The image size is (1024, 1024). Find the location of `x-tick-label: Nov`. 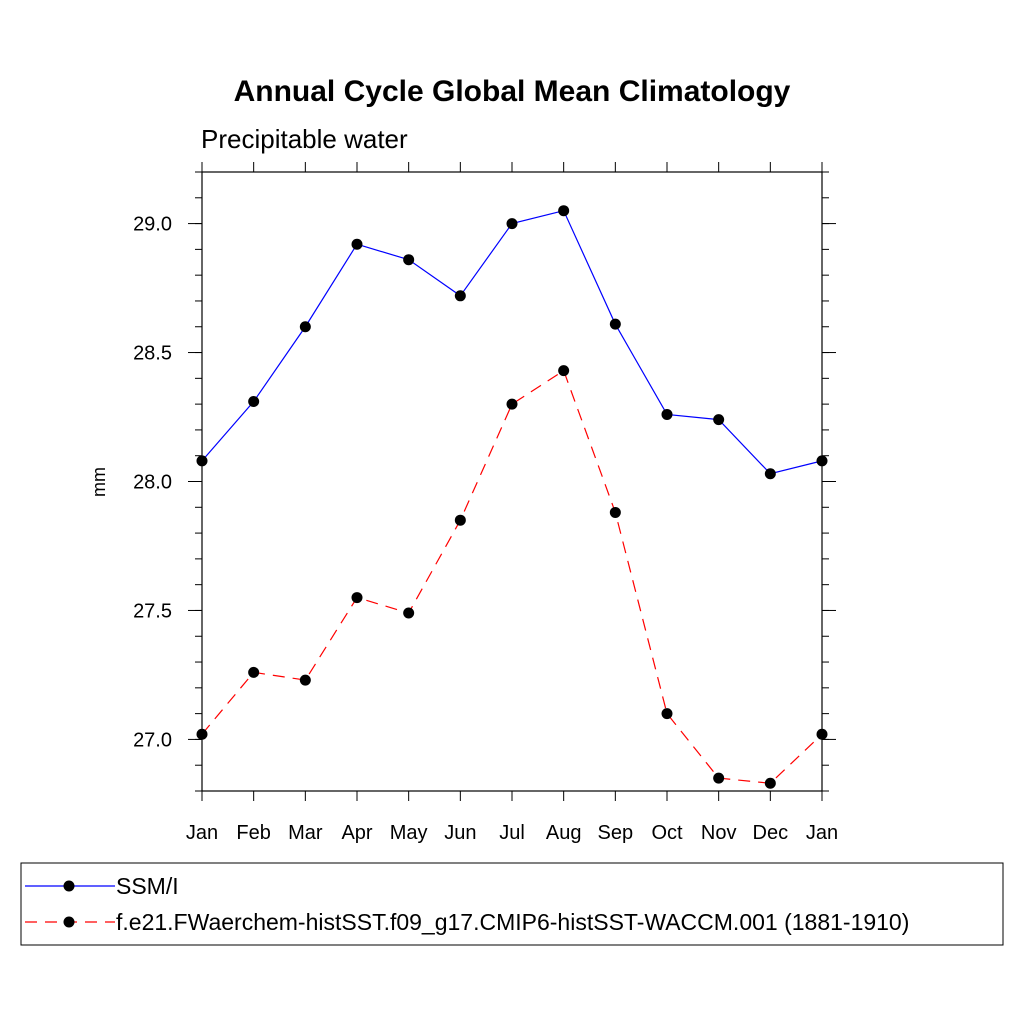

x-tick-label: Nov is located at coordinates (719, 833).